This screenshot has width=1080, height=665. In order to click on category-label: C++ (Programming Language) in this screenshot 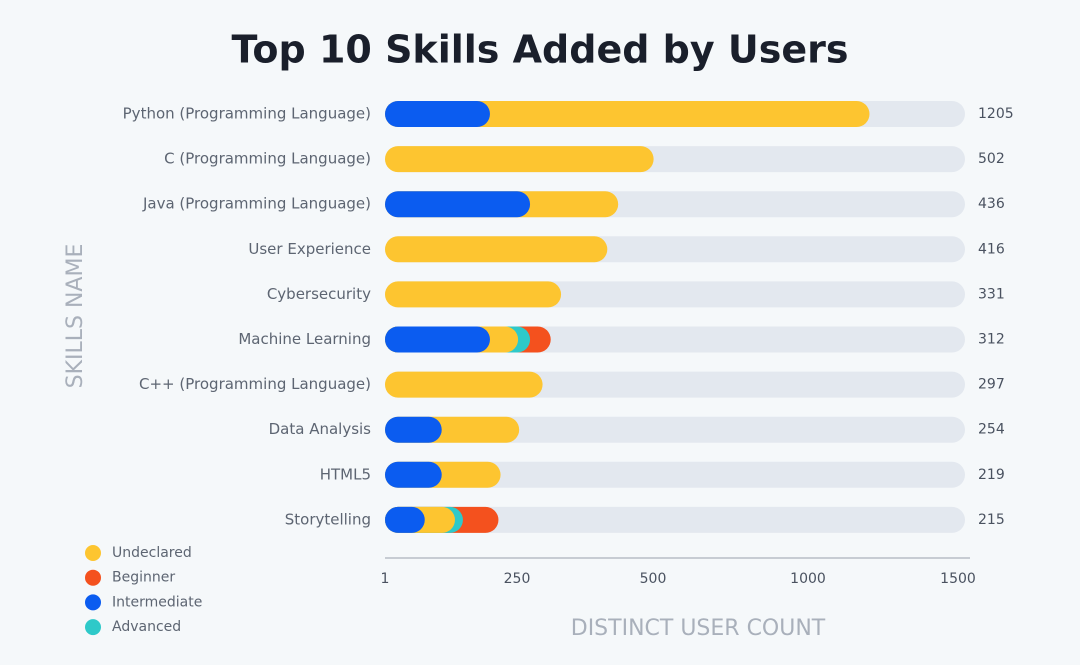, I will do `click(255, 384)`.